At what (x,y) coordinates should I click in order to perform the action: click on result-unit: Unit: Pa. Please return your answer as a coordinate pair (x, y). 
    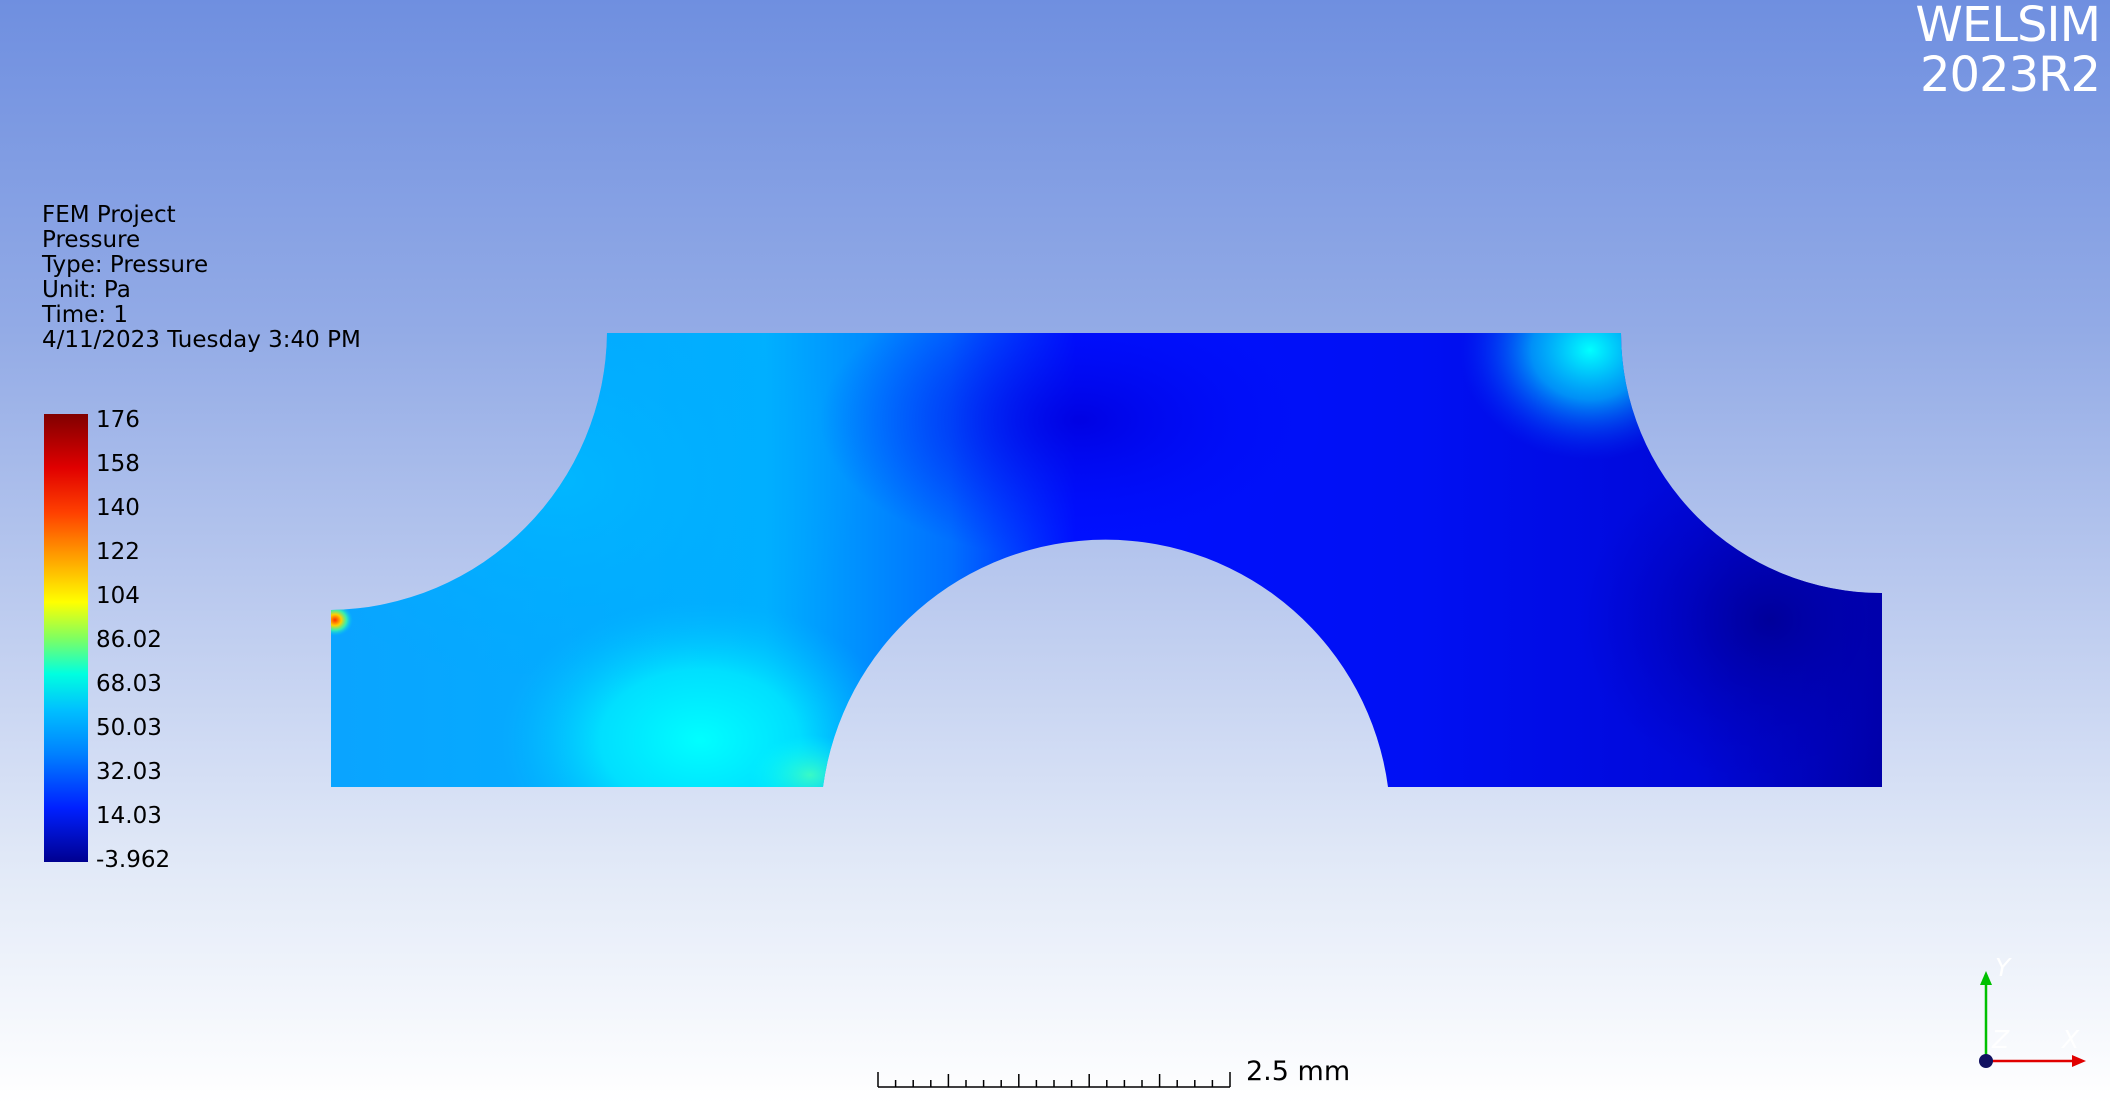
    Looking at the image, I should click on (86, 290).